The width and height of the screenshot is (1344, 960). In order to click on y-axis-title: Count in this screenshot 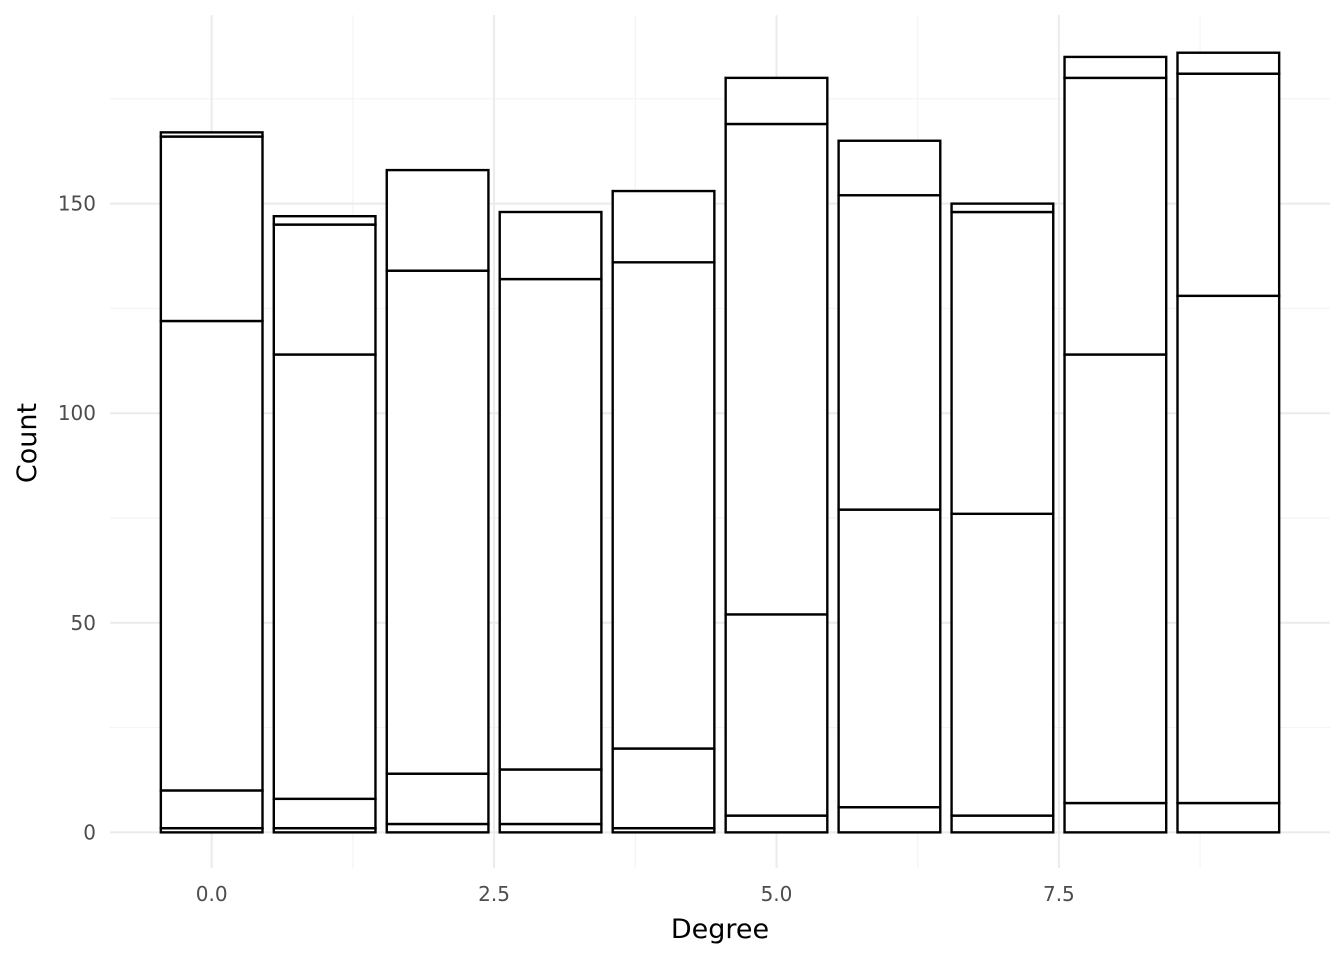, I will do `click(27, 443)`.